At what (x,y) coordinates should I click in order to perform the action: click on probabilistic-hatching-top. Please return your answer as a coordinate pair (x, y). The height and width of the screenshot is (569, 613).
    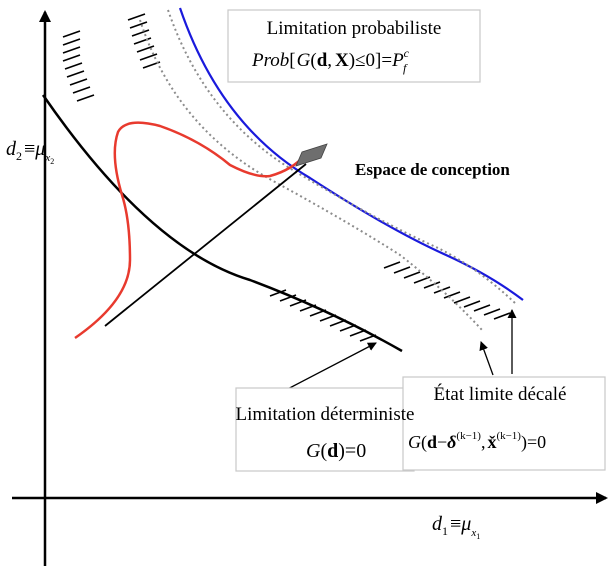
    Looking at the image, I should click on (144, 41).